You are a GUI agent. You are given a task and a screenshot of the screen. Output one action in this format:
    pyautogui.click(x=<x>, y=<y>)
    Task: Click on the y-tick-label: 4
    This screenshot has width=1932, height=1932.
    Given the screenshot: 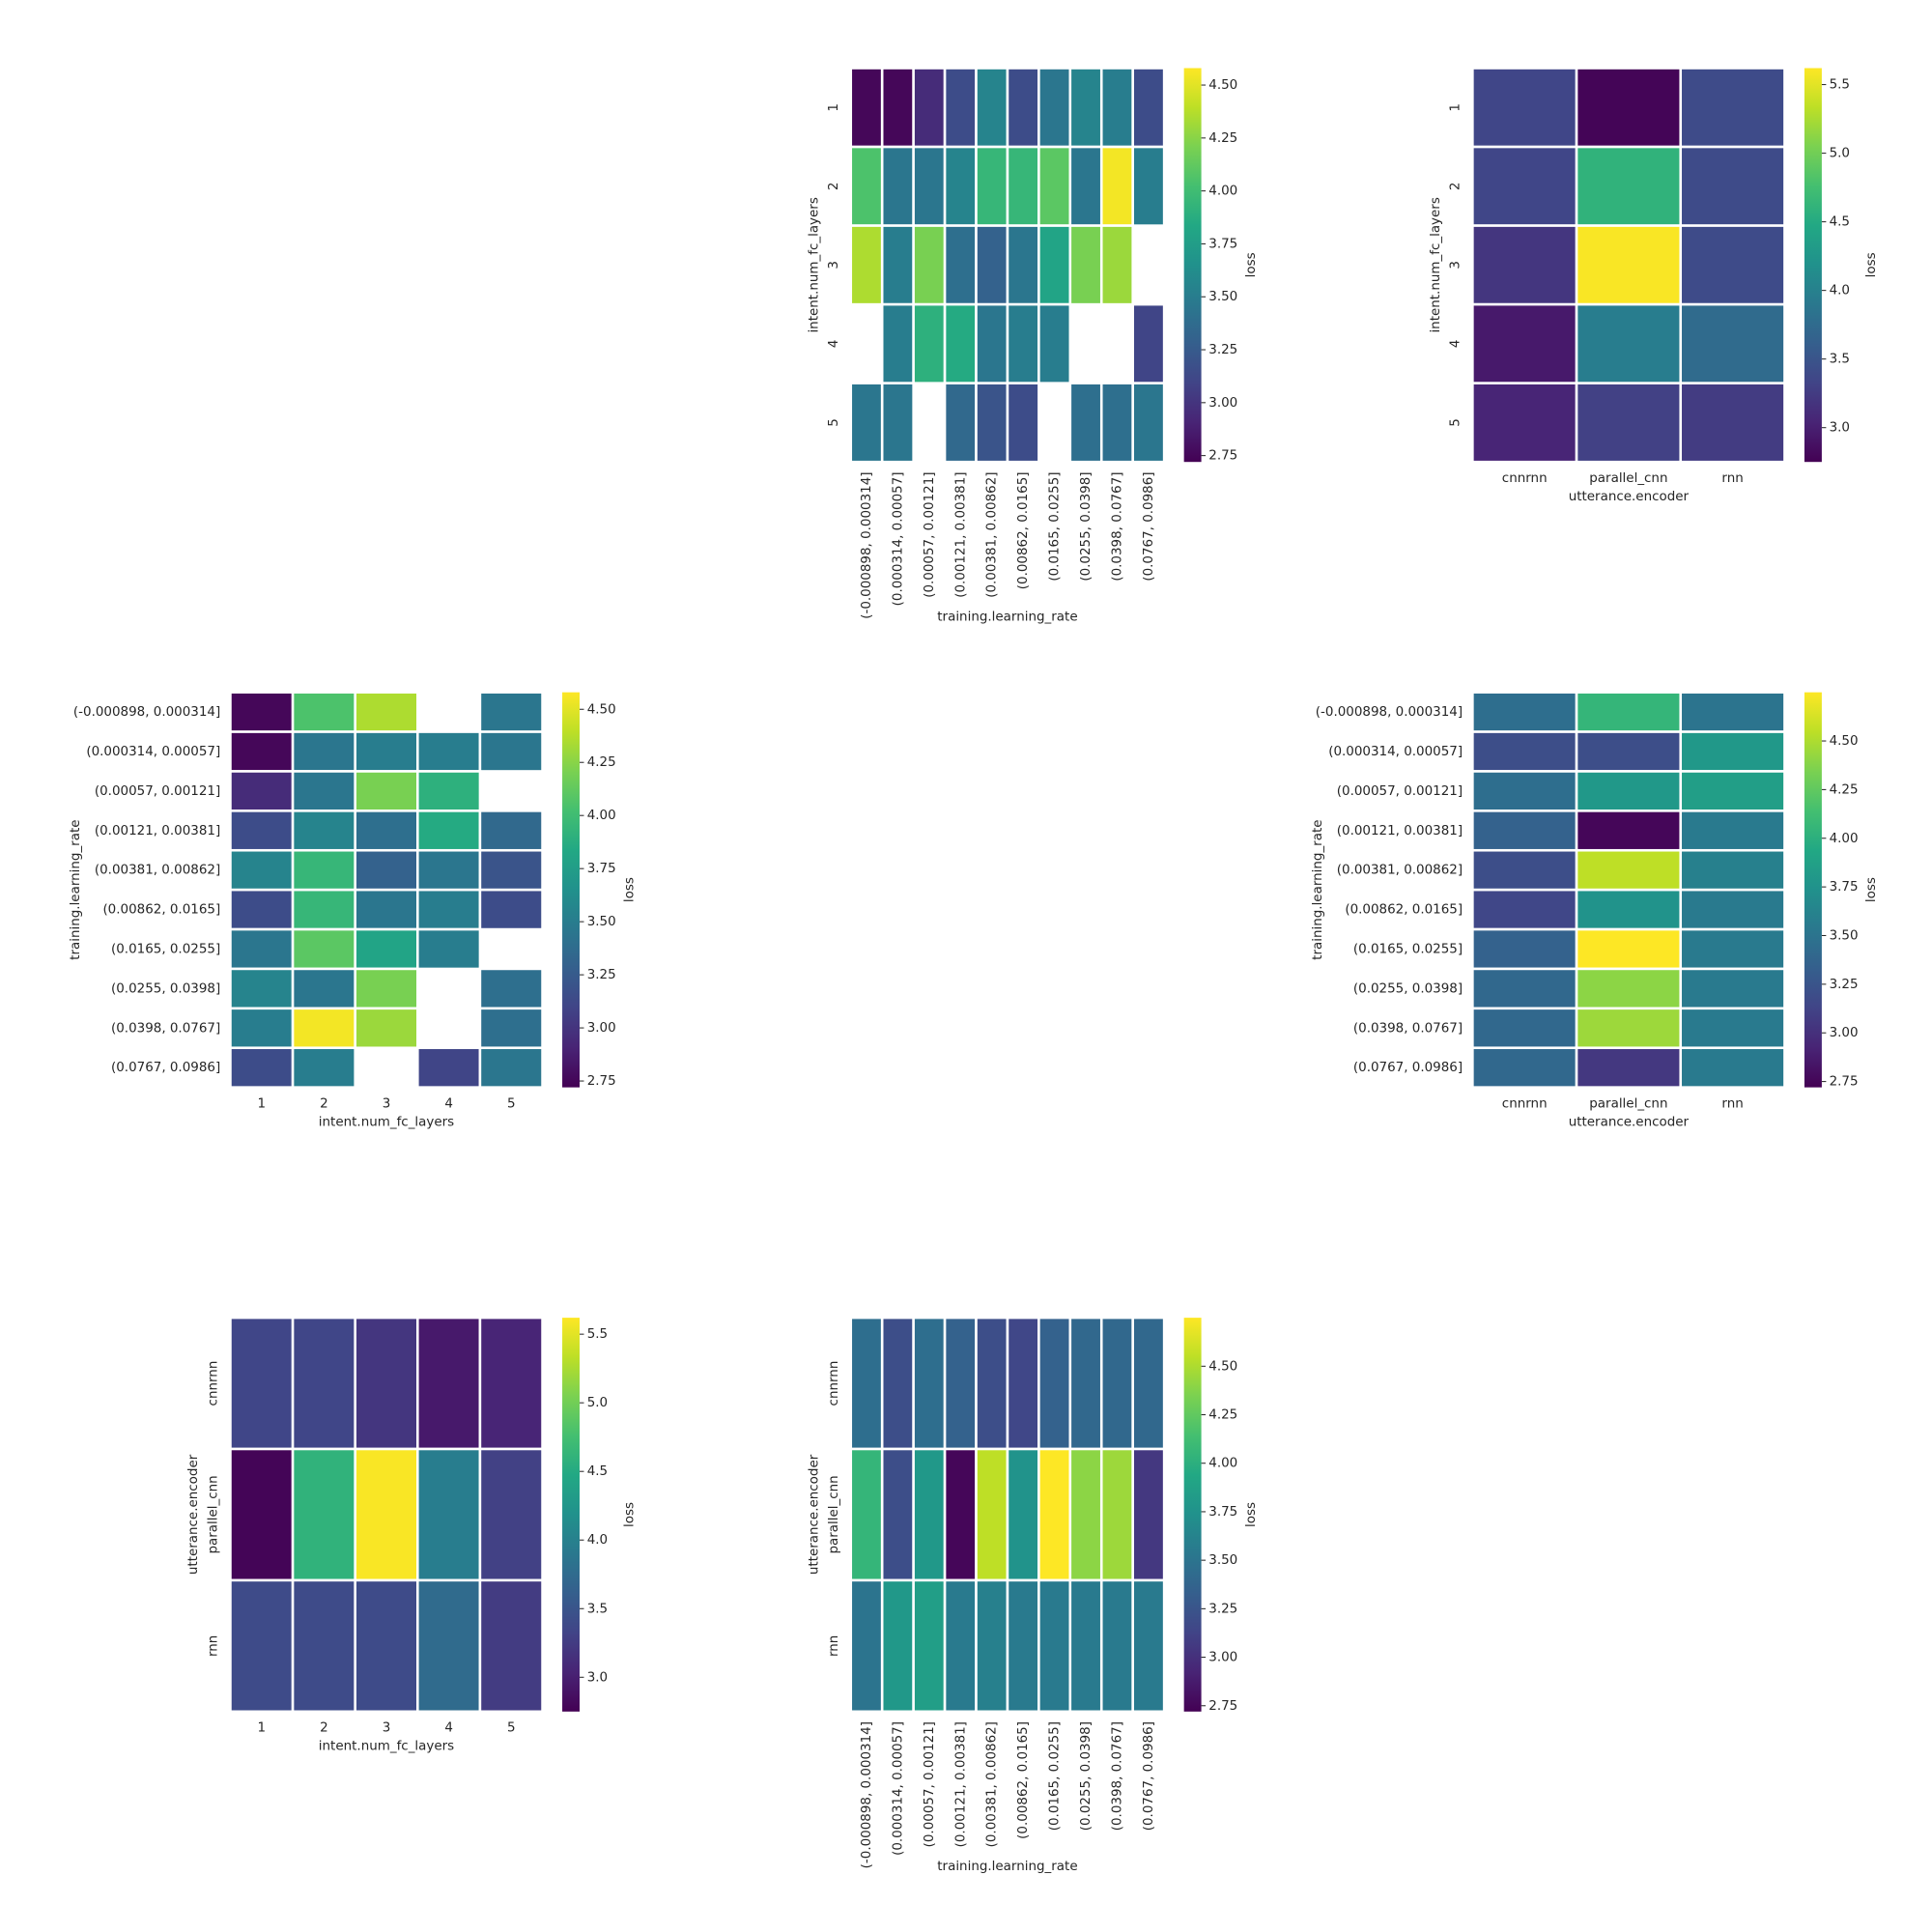 What is the action you would take?
    pyautogui.click(x=1455, y=344)
    